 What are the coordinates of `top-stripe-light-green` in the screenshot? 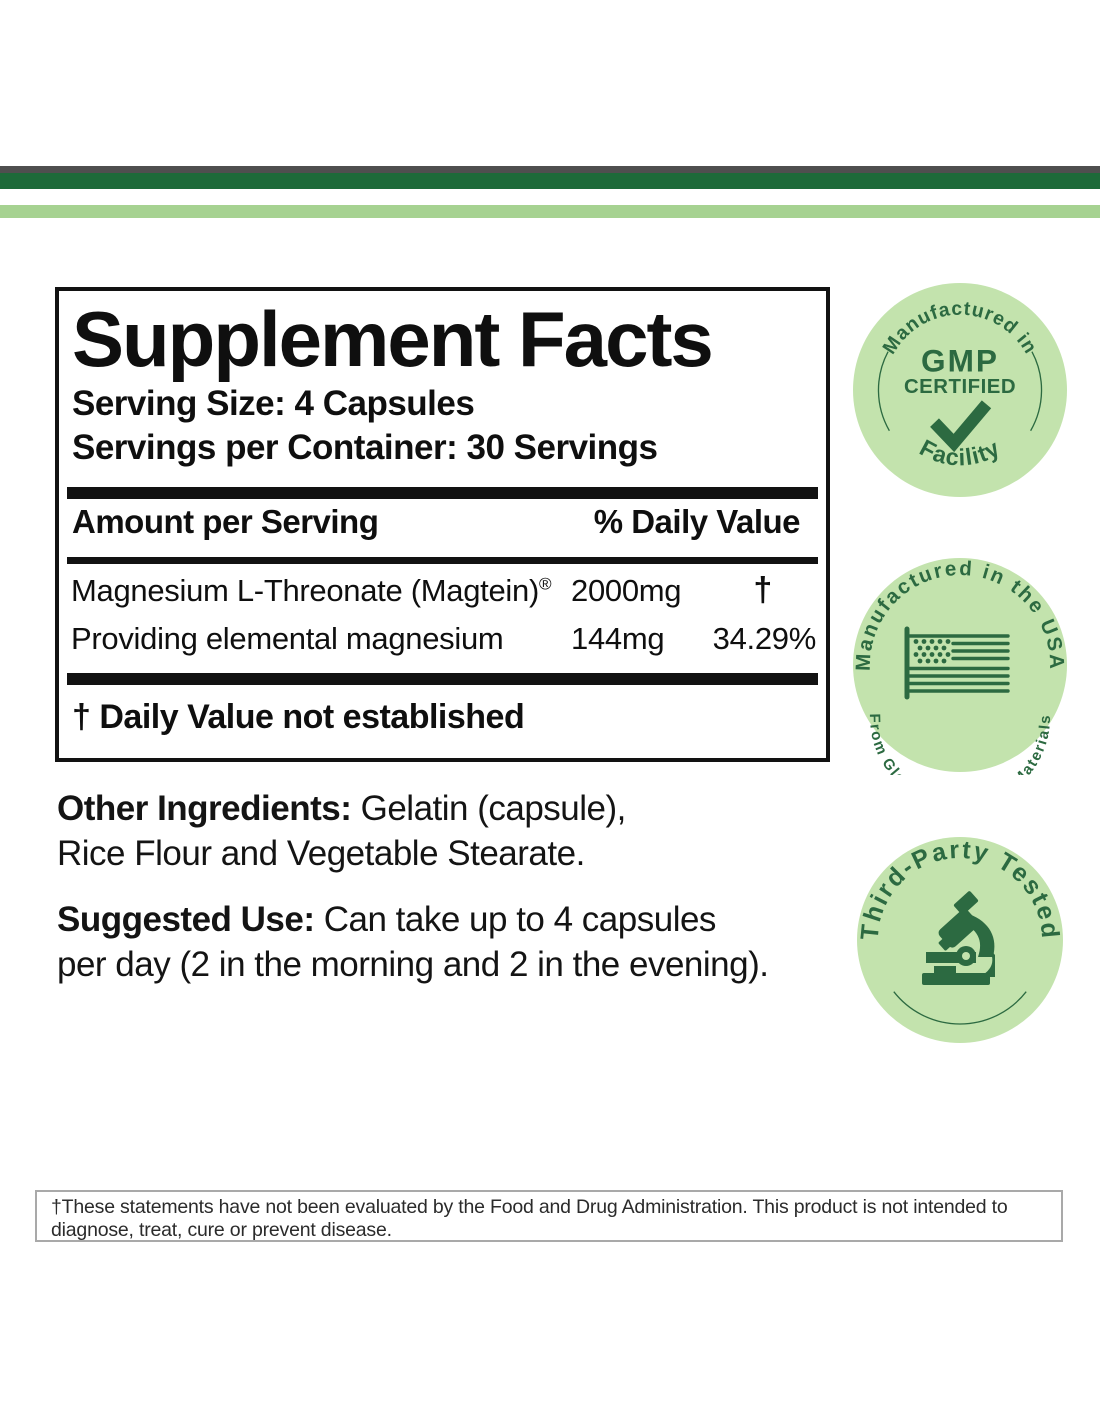 It's located at (550, 211).